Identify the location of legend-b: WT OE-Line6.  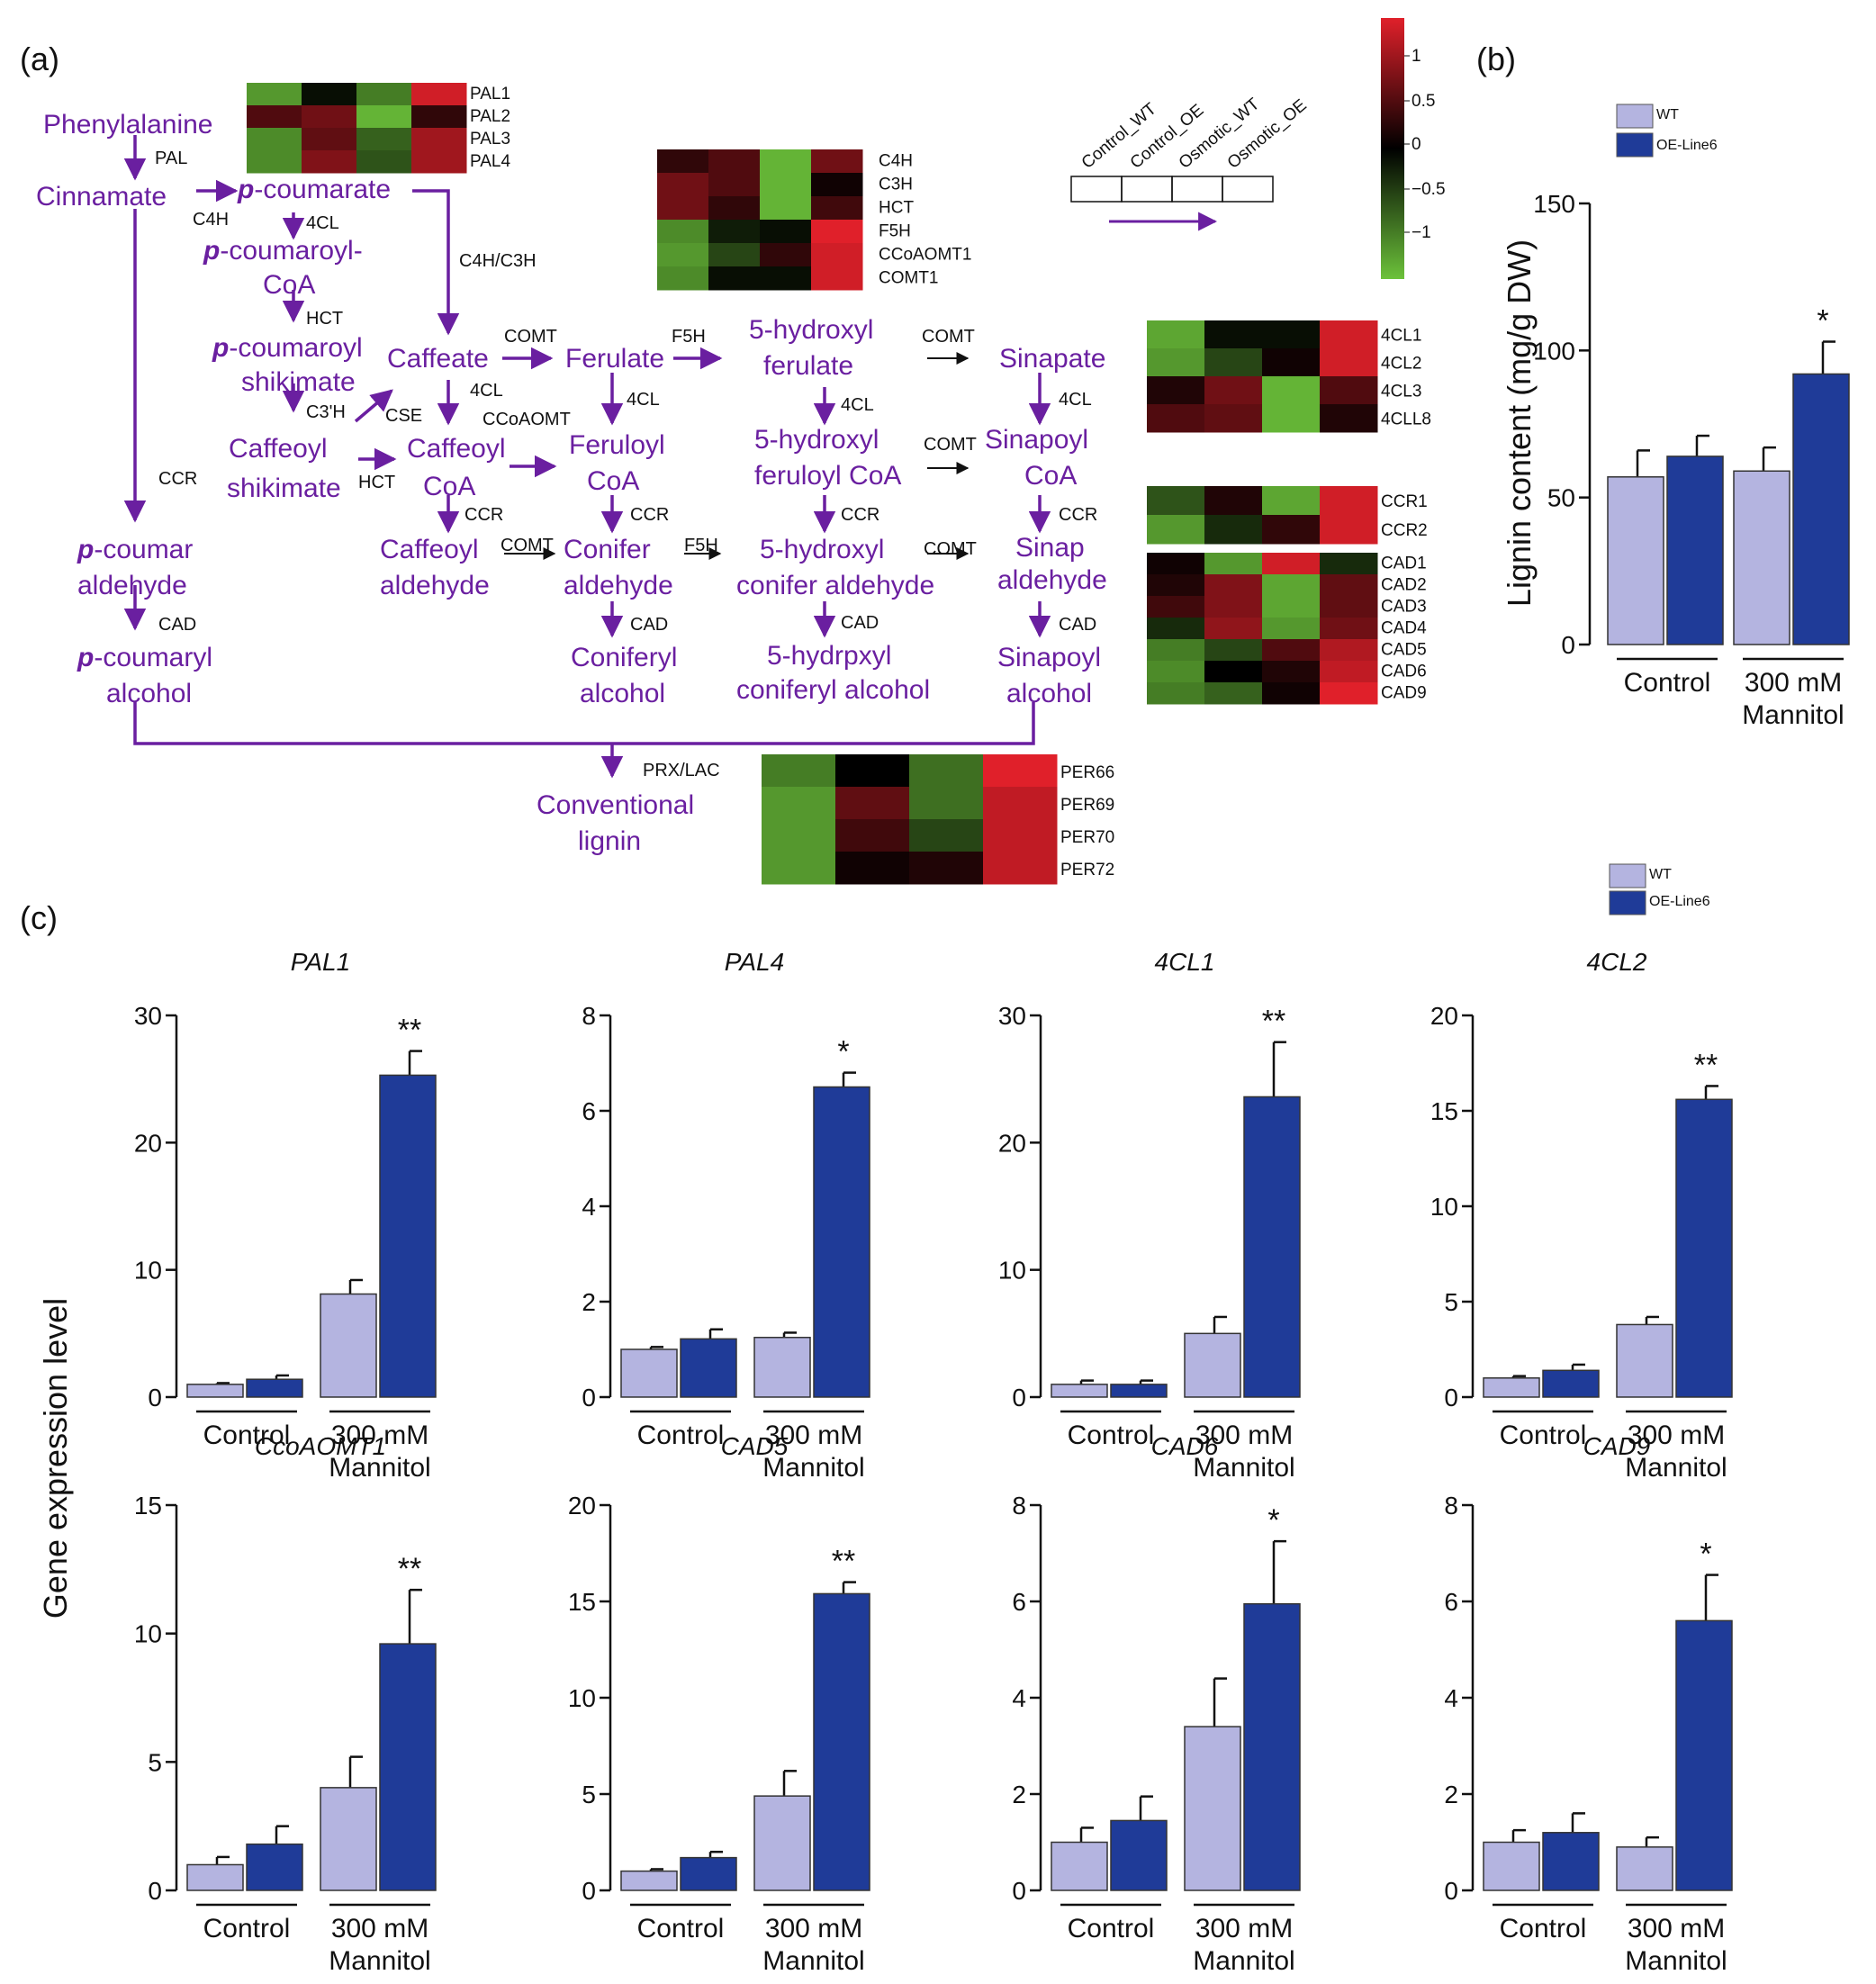
(1667, 131).